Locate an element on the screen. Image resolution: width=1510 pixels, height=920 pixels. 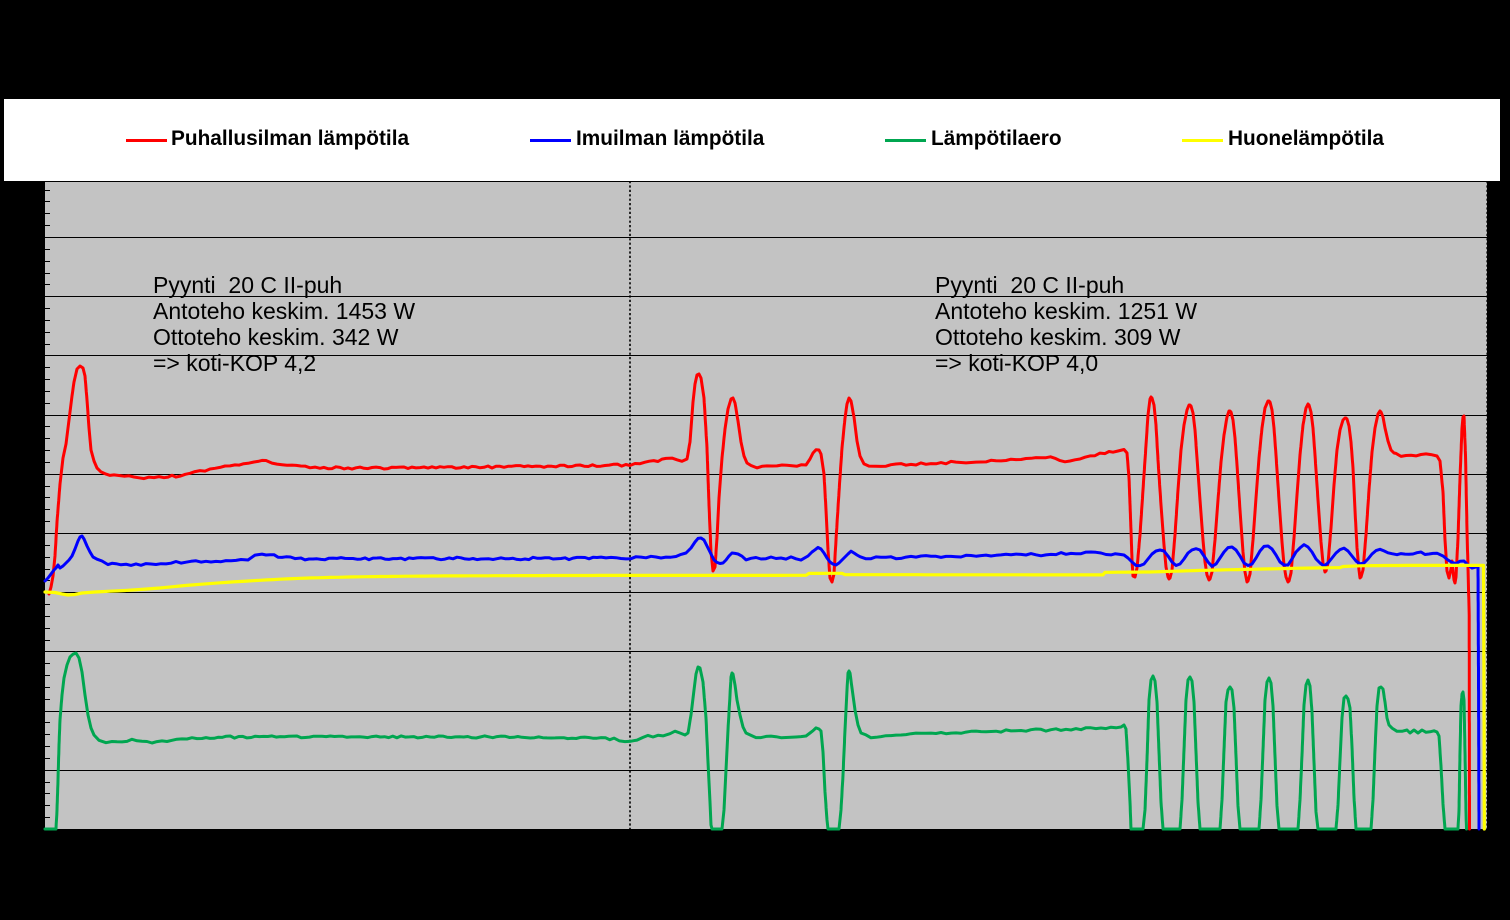
svg-text: => koti-KOP 4,2 is located at coordinates (234, 363).